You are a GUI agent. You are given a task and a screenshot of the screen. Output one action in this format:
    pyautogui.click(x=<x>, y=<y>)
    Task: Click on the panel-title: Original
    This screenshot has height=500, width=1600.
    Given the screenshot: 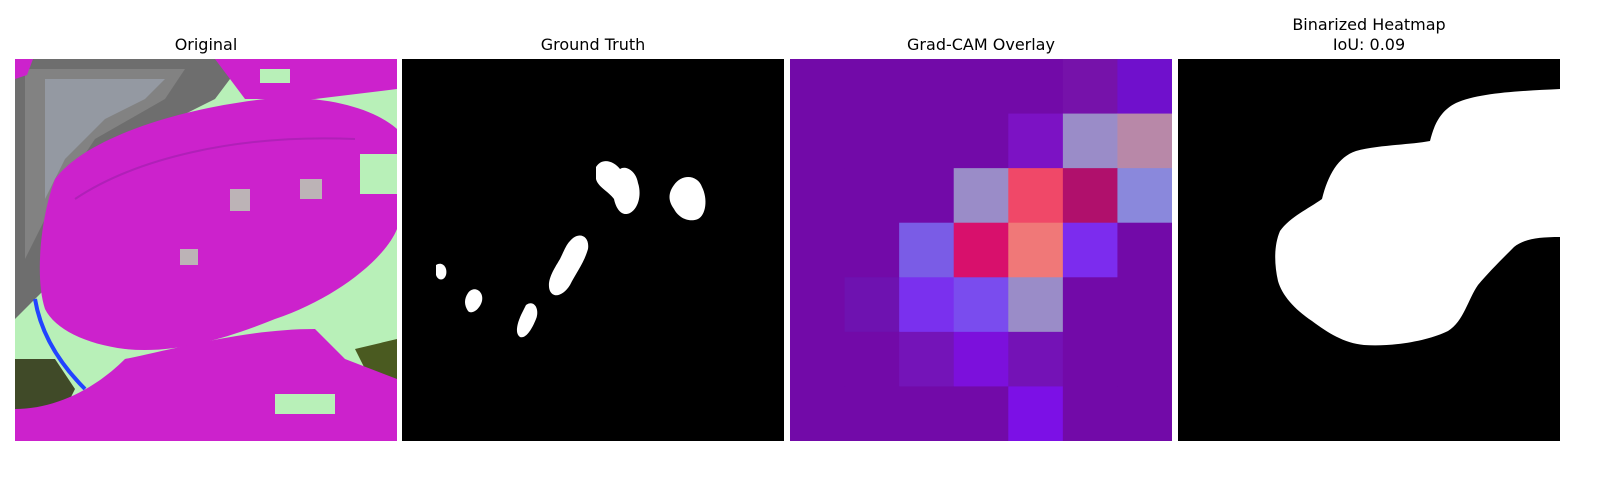 What is the action you would take?
    pyautogui.click(x=206, y=44)
    